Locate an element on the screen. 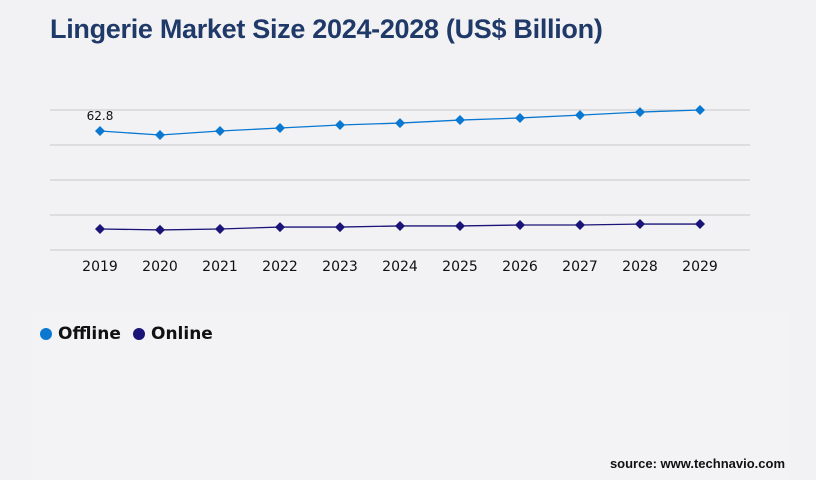 Image resolution: width=816 pixels, height=480 pixels. x-tick-label: 2027 is located at coordinates (580, 267).